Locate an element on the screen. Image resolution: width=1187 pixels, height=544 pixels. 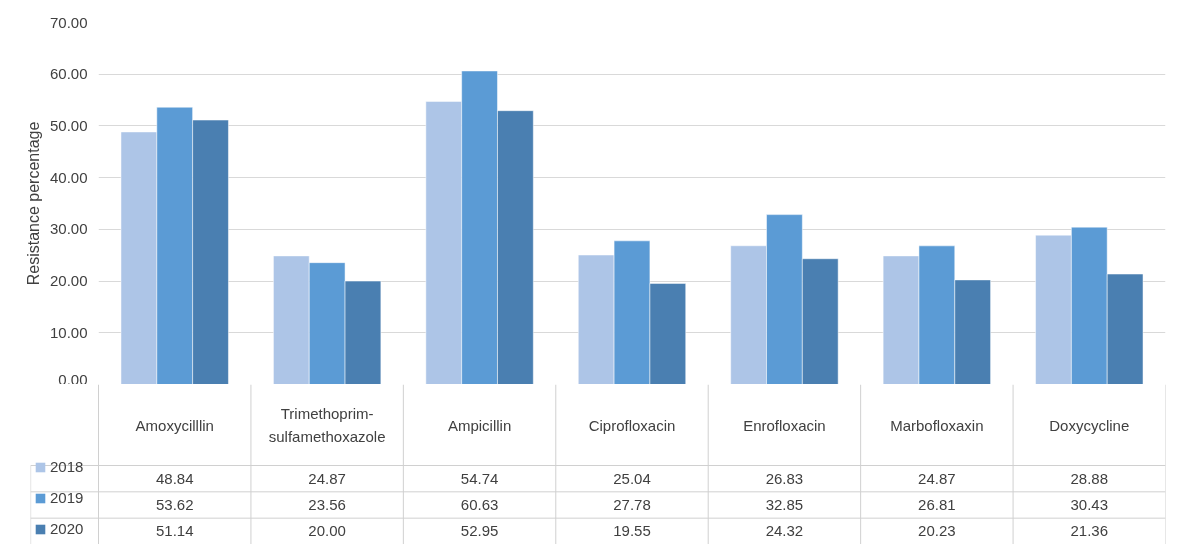
data-label: 21.36 is located at coordinates (1089, 531).